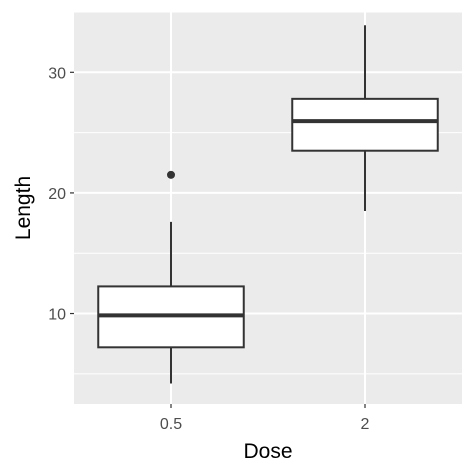  What do you see at coordinates (171, 277) in the screenshot?
I see `box-0.5` at bounding box center [171, 277].